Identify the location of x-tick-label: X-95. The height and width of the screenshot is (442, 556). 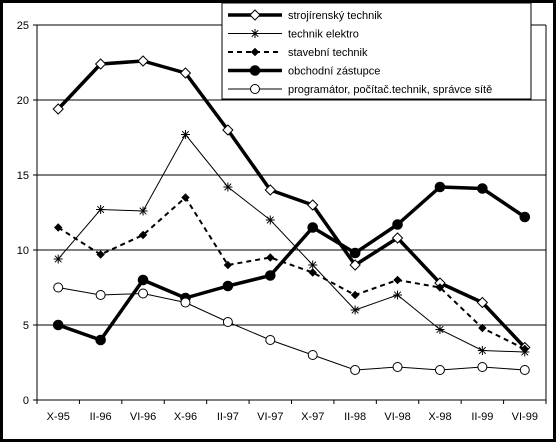
(58, 417).